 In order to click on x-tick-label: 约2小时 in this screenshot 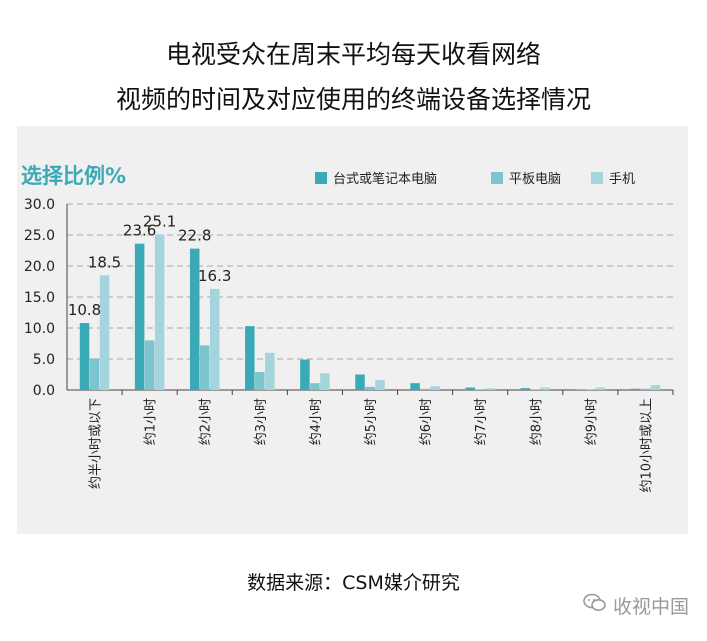, I will do `click(206, 421)`.